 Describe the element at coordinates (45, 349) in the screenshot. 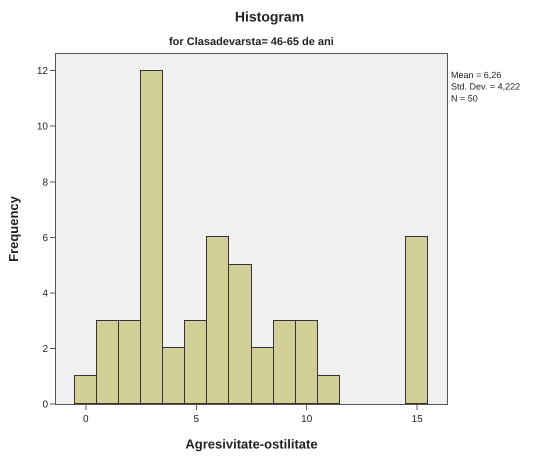

I see `y-tick-label: 2` at that location.